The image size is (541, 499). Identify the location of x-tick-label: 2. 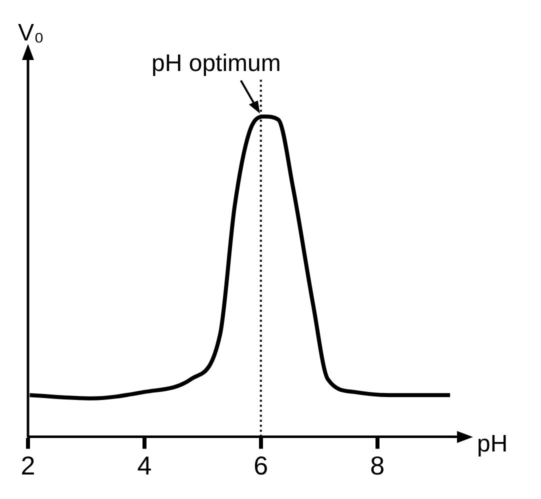
(28, 465).